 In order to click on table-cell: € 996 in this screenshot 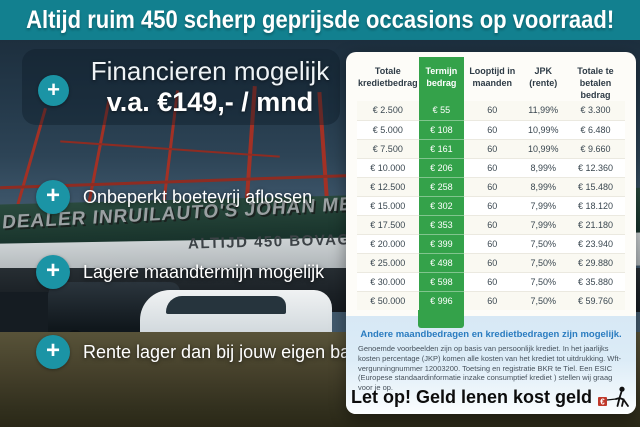, I will do `click(441, 300)`.